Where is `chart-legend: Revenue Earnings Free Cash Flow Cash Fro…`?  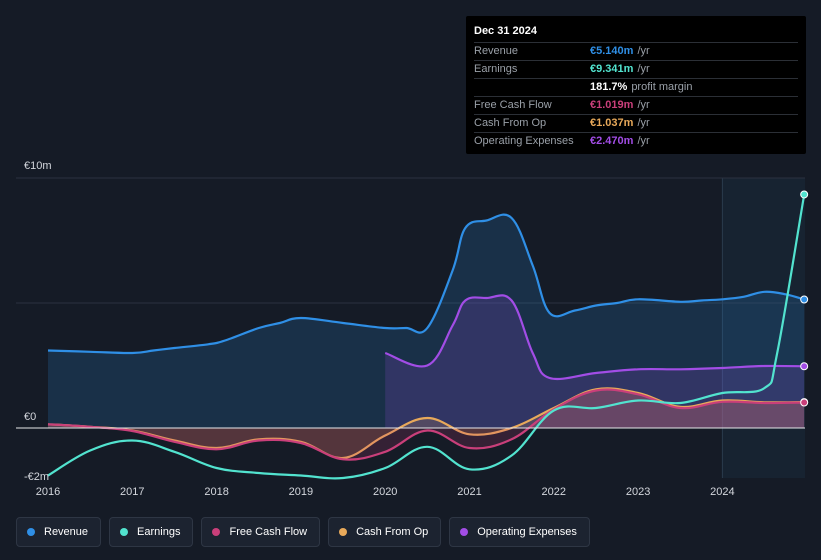 chart-legend: Revenue Earnings Free Cash Flow Cash Fro… is located at coordinates (303, 533).